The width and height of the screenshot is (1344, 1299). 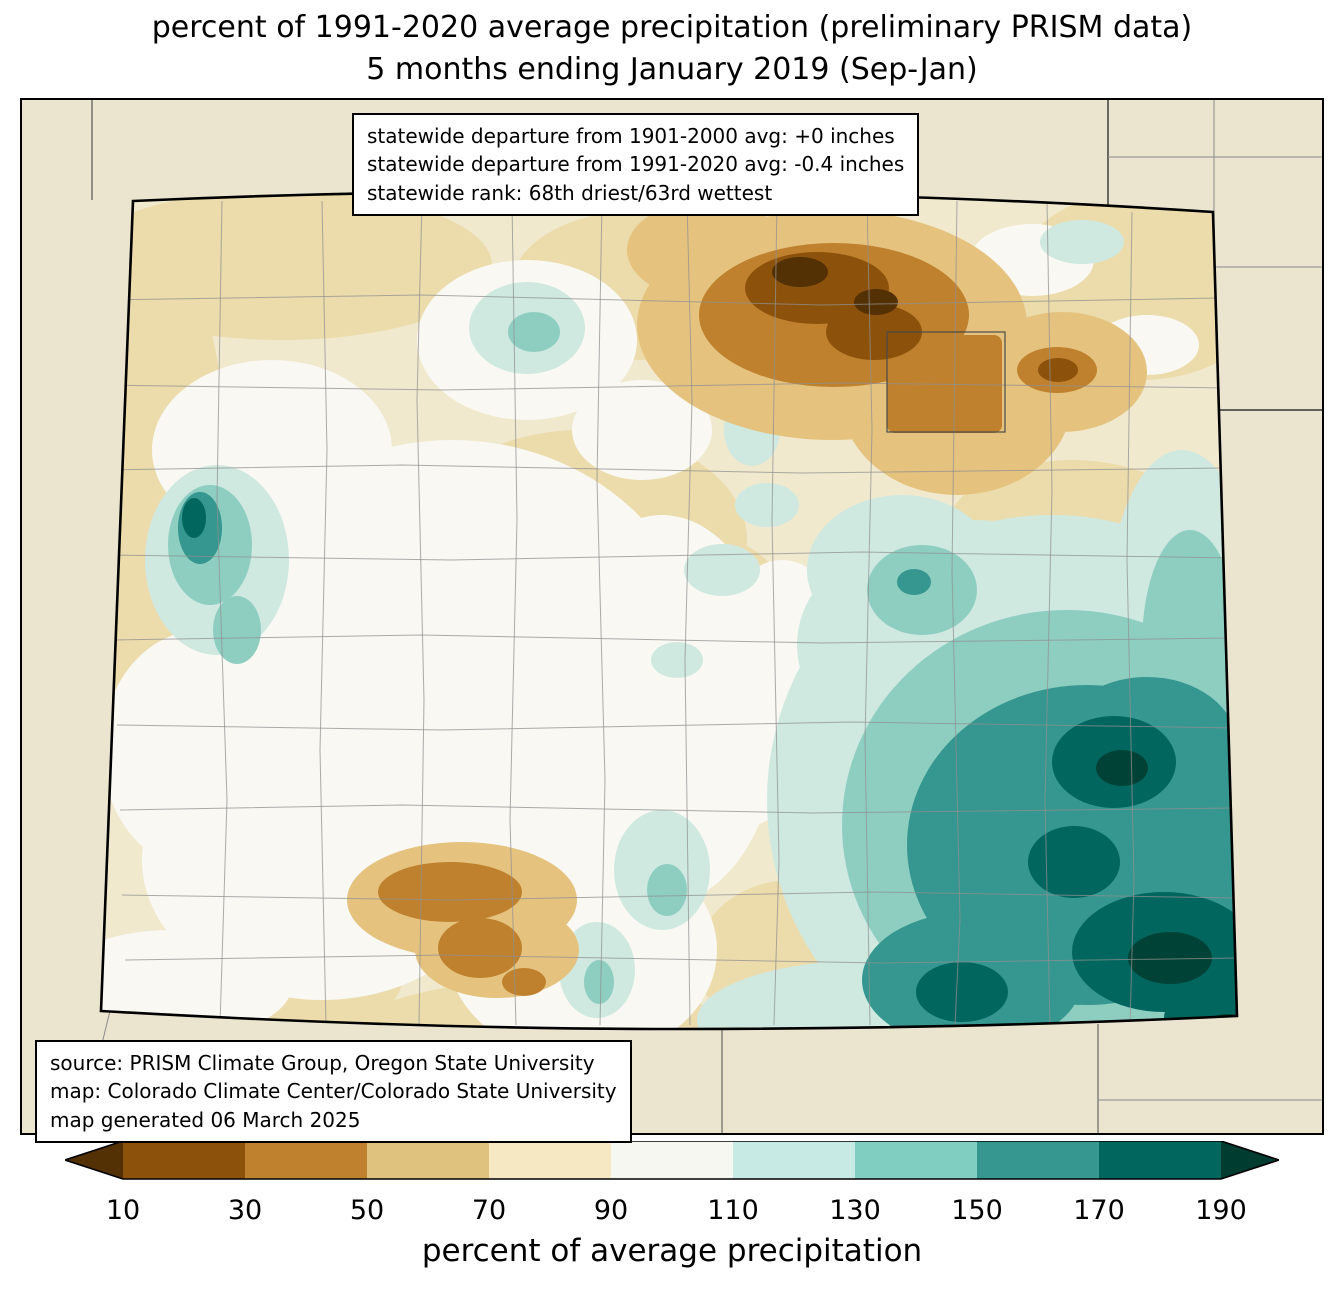 What do you see at coordinates (835, 286) in the screenshot?
I see `map-region-dry-darkest` at bounding box center [835, 286].